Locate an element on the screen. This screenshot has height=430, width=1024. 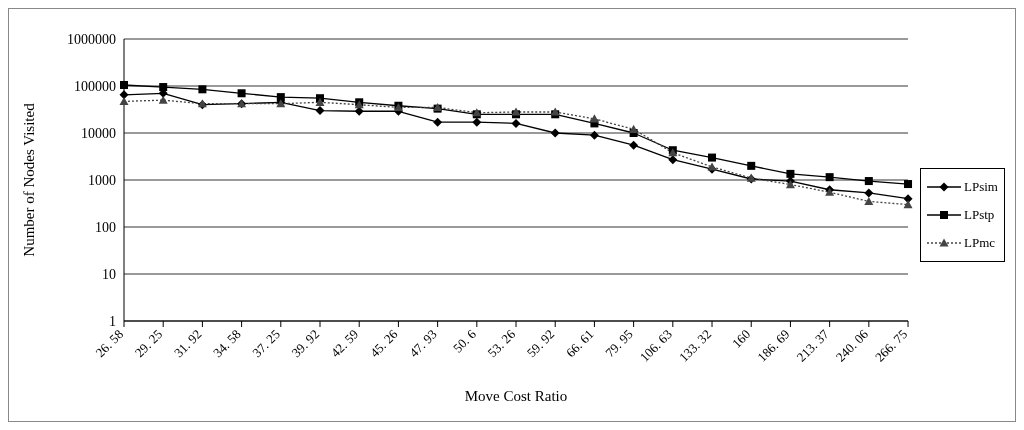
x-tick-label: 29. 25 is located at coordinates (148, 343).